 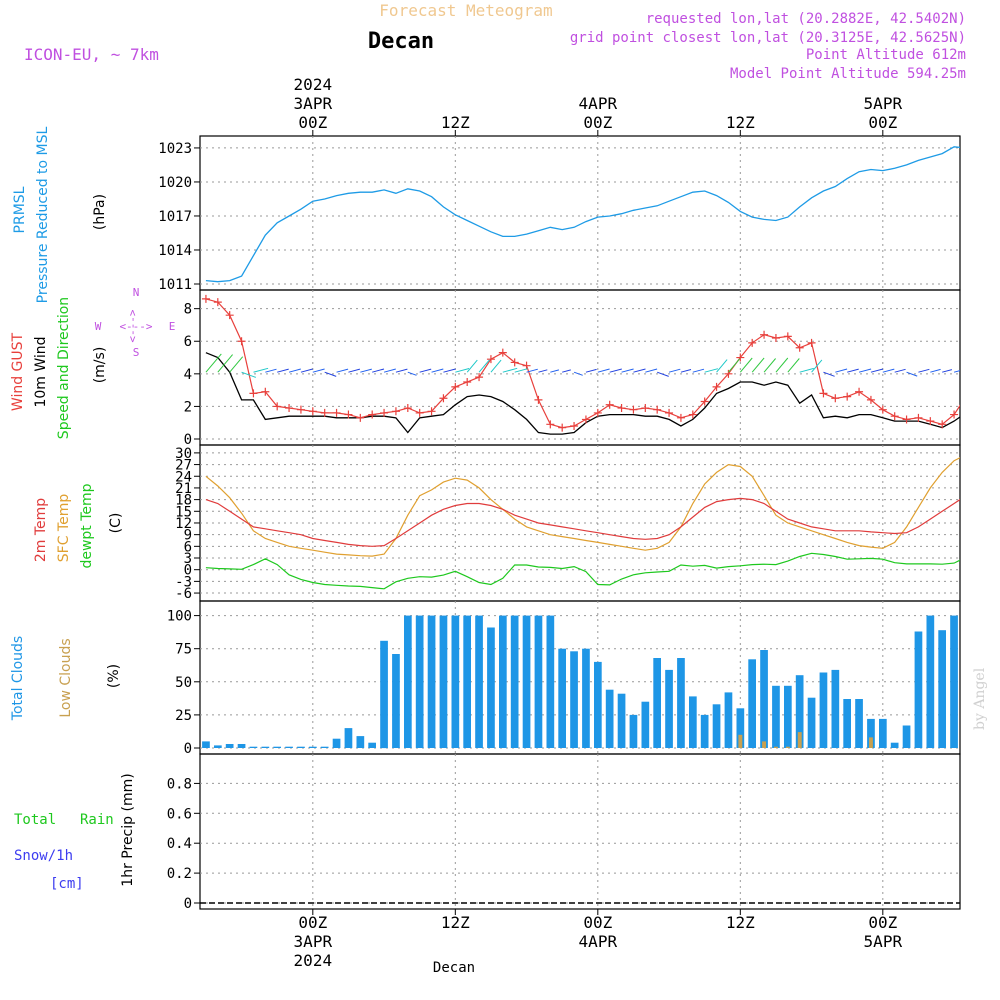 What do you see at coordinates (582, 571) in the screenshot?
I see `dewpt-temp-line` at bounding box center [582, 571].